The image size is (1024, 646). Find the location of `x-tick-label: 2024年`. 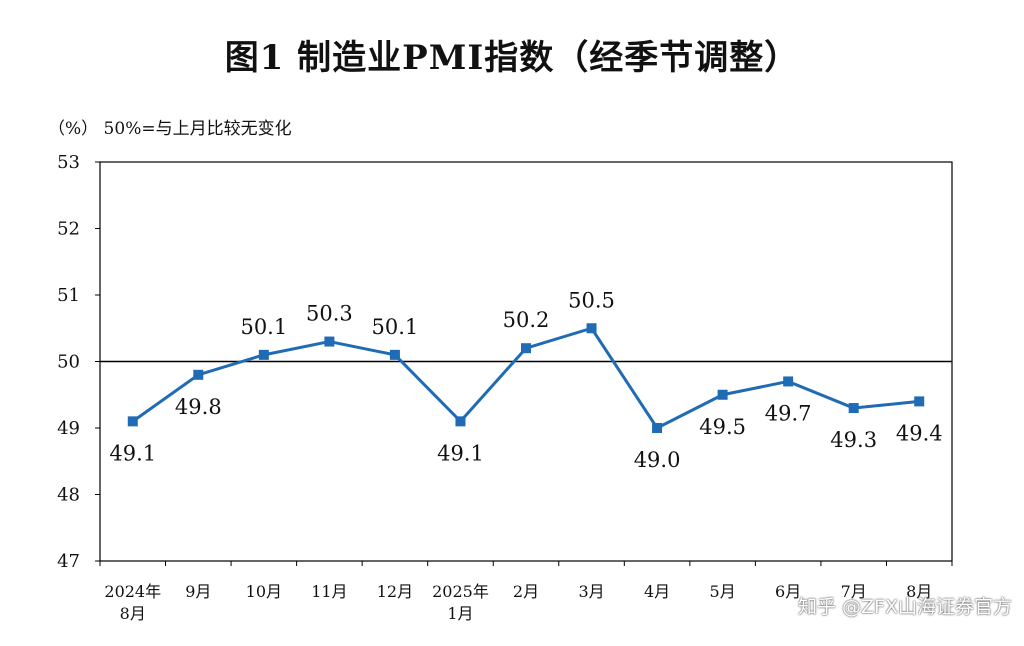

x-tick-label: 2024年 is located at coordinates (132, 591).